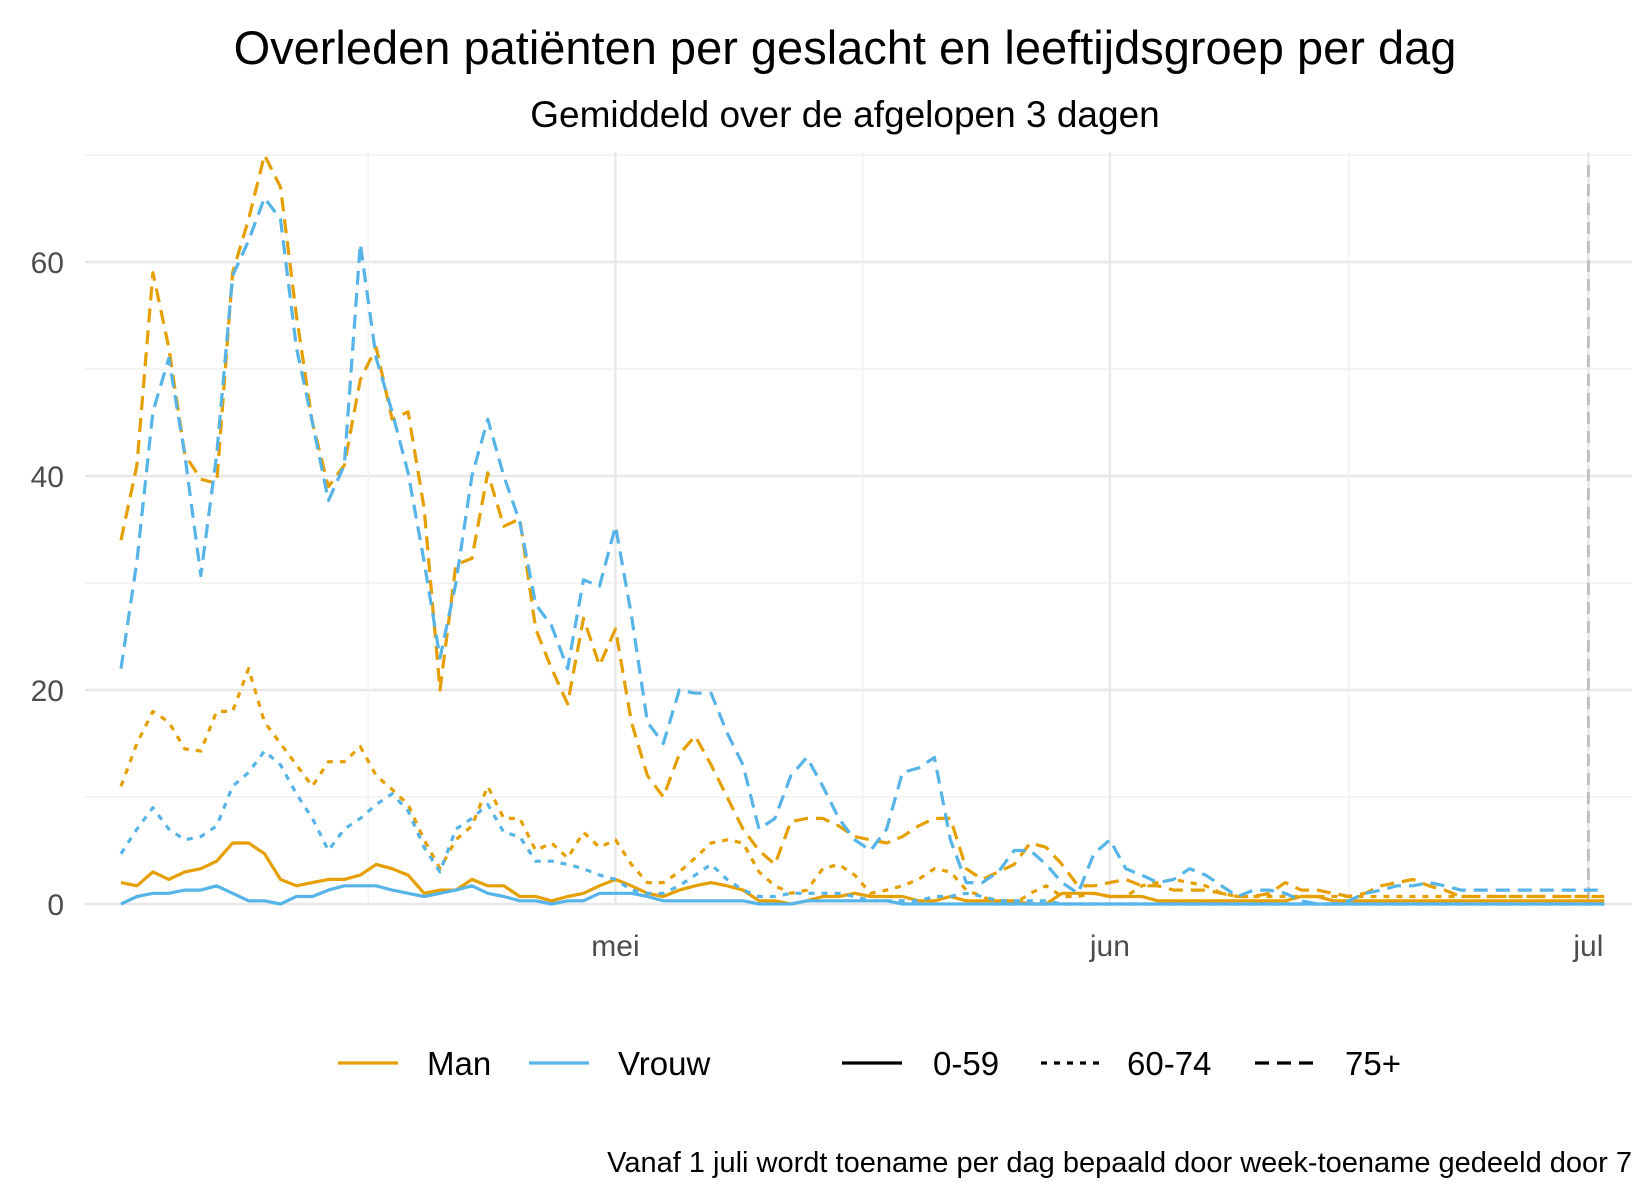  What do you see at coordinates (47, 263) in the screenshot?
I see `y-tick-label: 60` at bounding box center [47, 263].